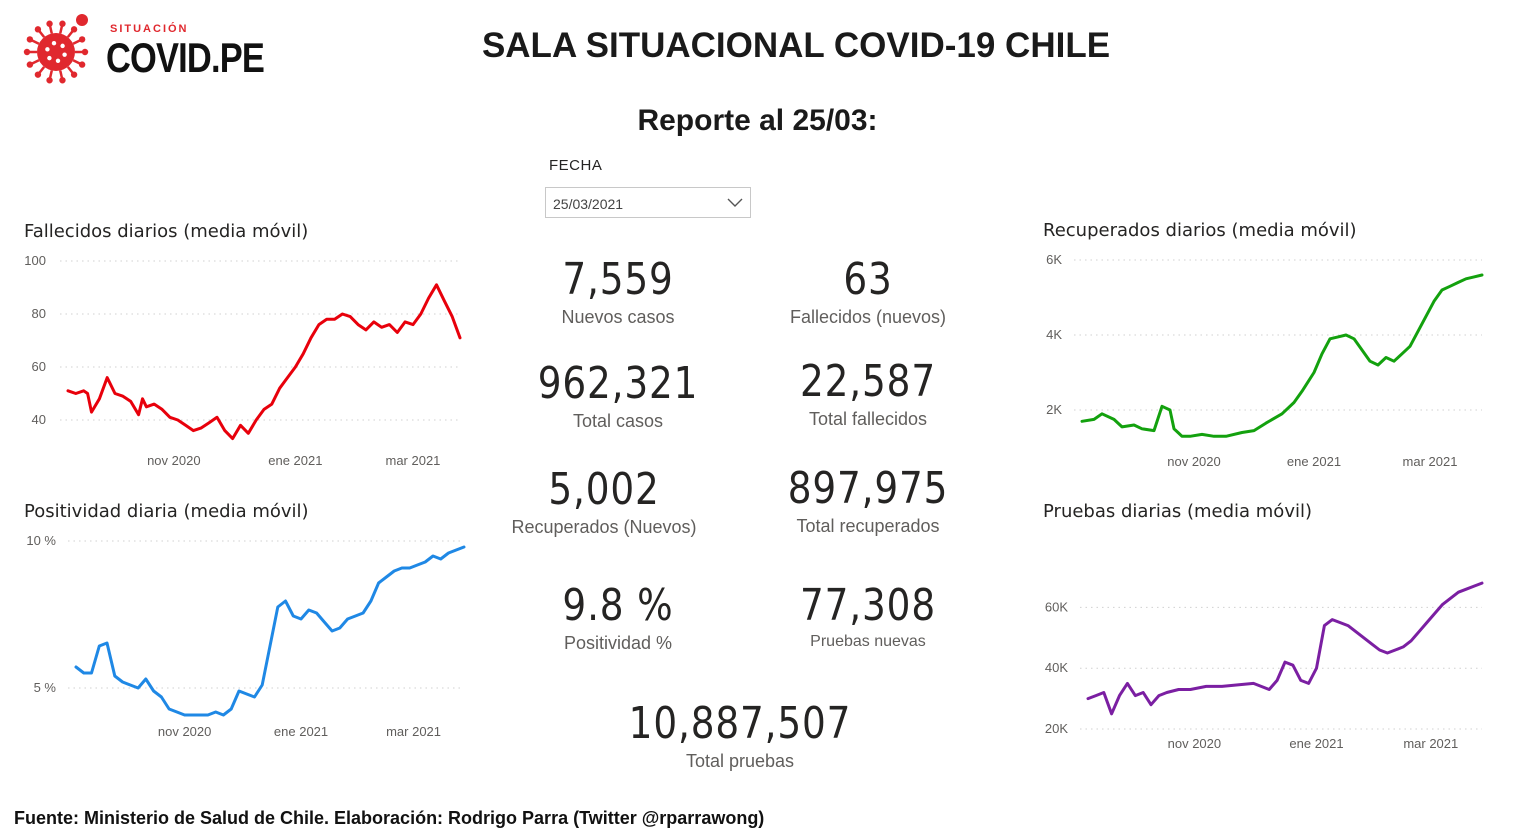 Image resolution: width=1515 pixels, height=839 pixels. I want to click on y-tick-label: 5 %, so click(45, 687).